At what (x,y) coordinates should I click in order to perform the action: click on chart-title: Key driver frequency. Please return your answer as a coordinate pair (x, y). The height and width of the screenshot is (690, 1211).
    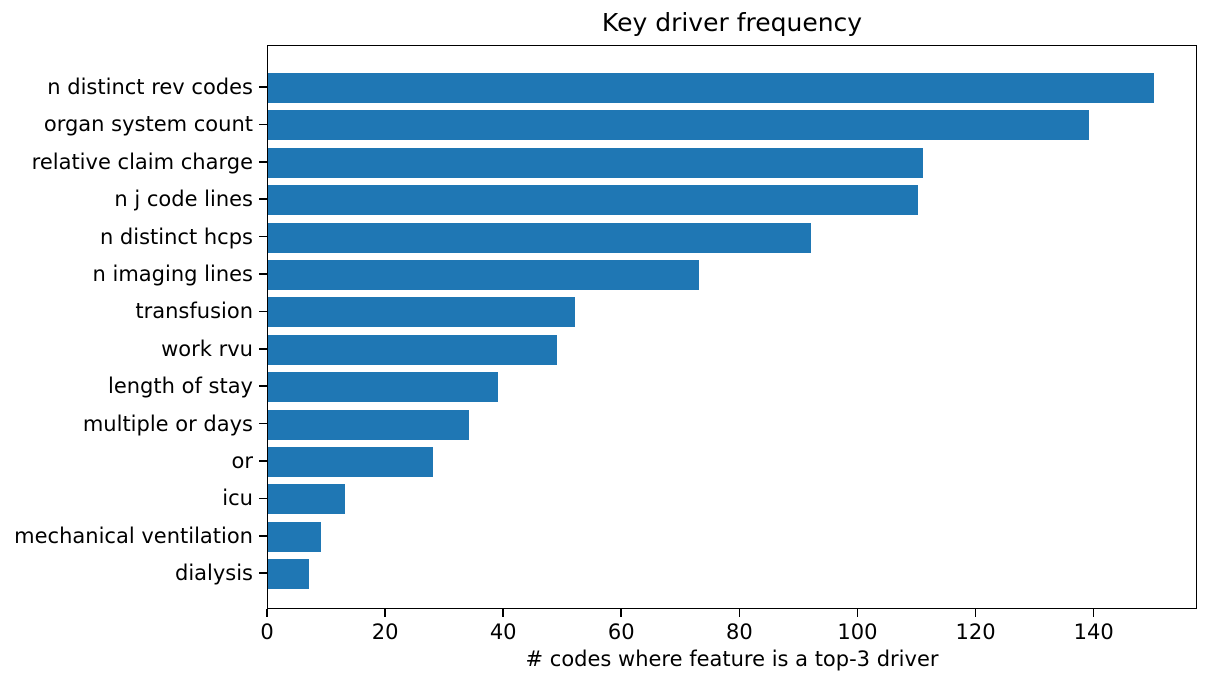
    Looking at the image, I should click on (732, 22).